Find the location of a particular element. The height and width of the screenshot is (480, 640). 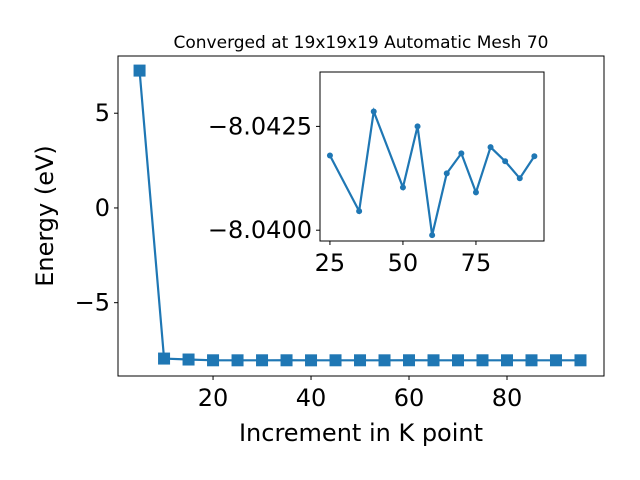

y-tick-label: −8.0425 is located at coordinates (260, 126).